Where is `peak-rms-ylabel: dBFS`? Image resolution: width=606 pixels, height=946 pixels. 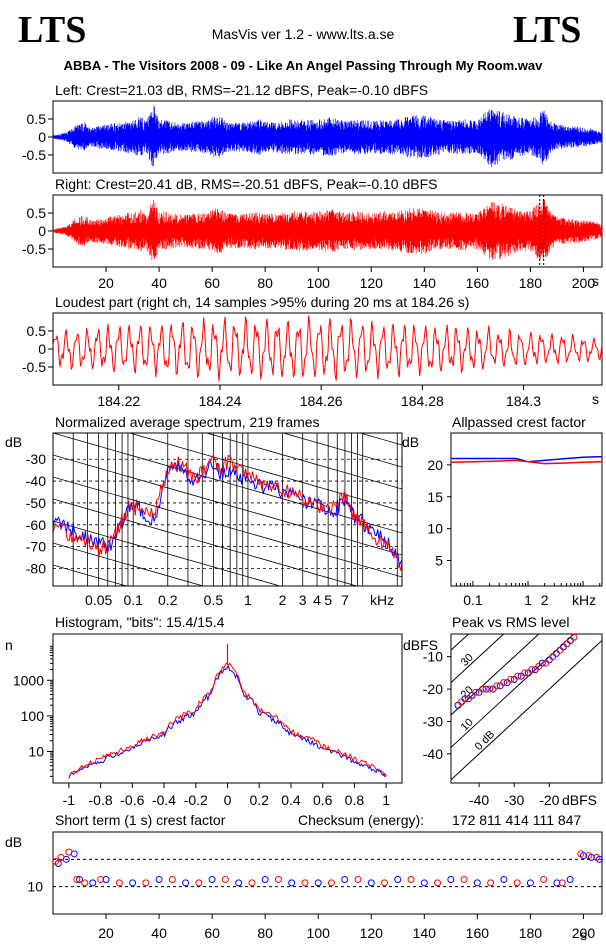 peak-rms-ylabel: dBFS is located at coordinates (420, 645).